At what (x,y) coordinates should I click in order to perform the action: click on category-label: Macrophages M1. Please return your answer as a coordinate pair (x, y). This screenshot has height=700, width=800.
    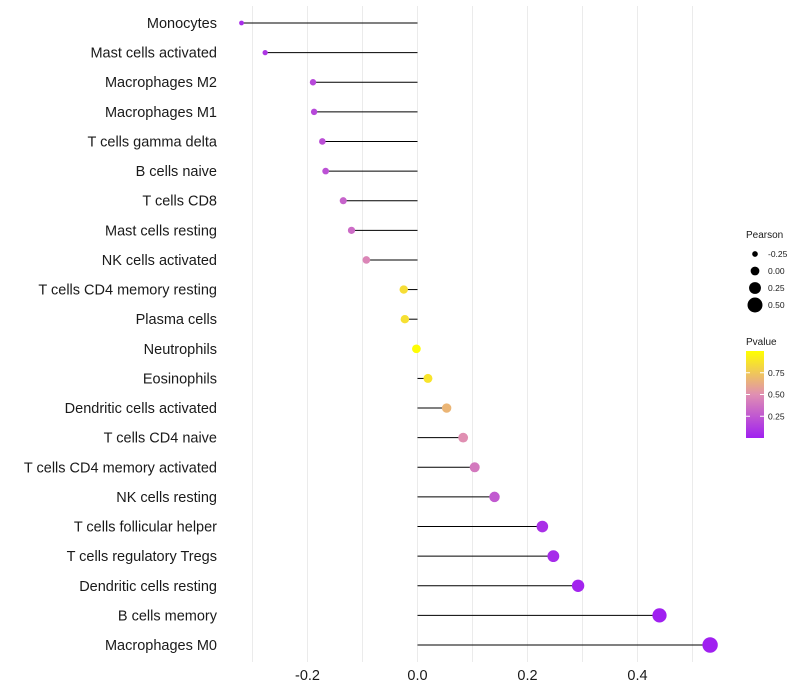
    Looking at the image, I should click on (161, 113).